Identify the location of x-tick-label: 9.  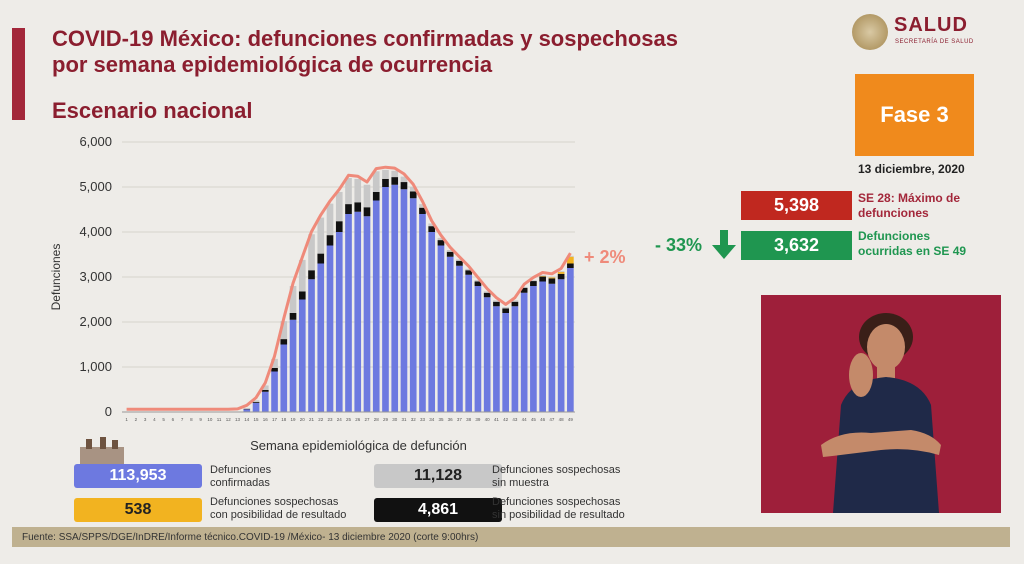
(200, 419).